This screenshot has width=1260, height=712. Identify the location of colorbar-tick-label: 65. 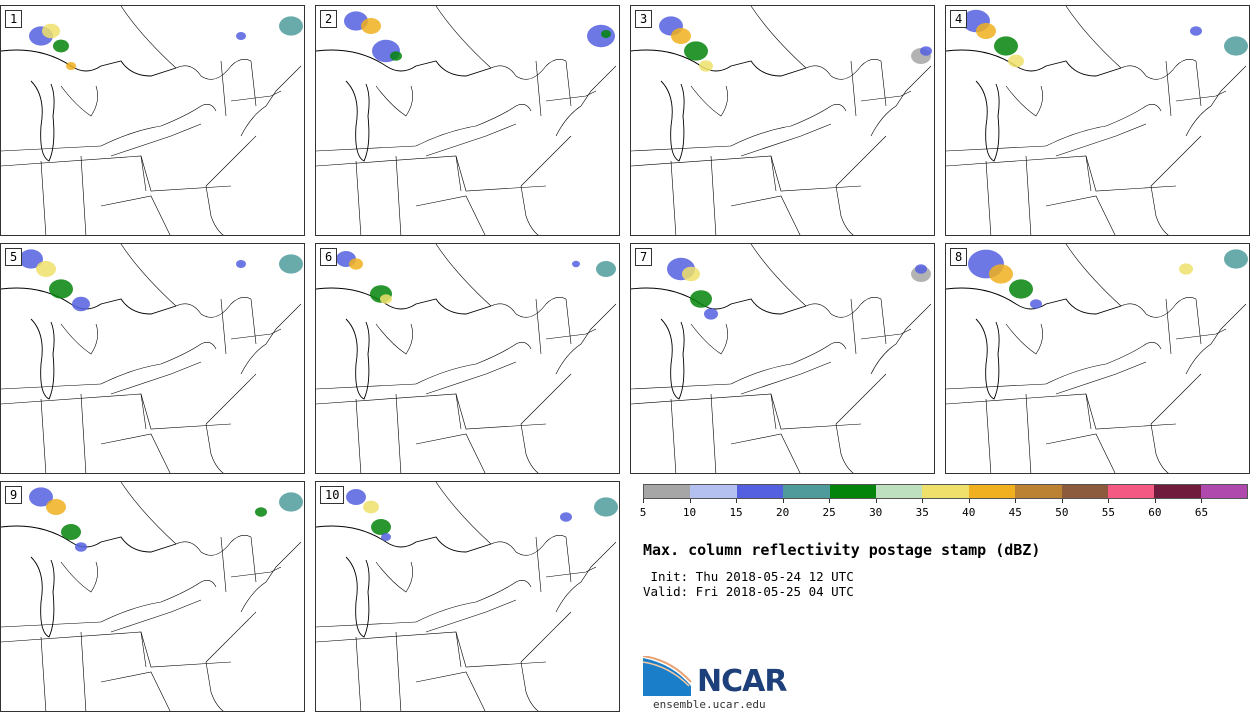
(1201, 512).